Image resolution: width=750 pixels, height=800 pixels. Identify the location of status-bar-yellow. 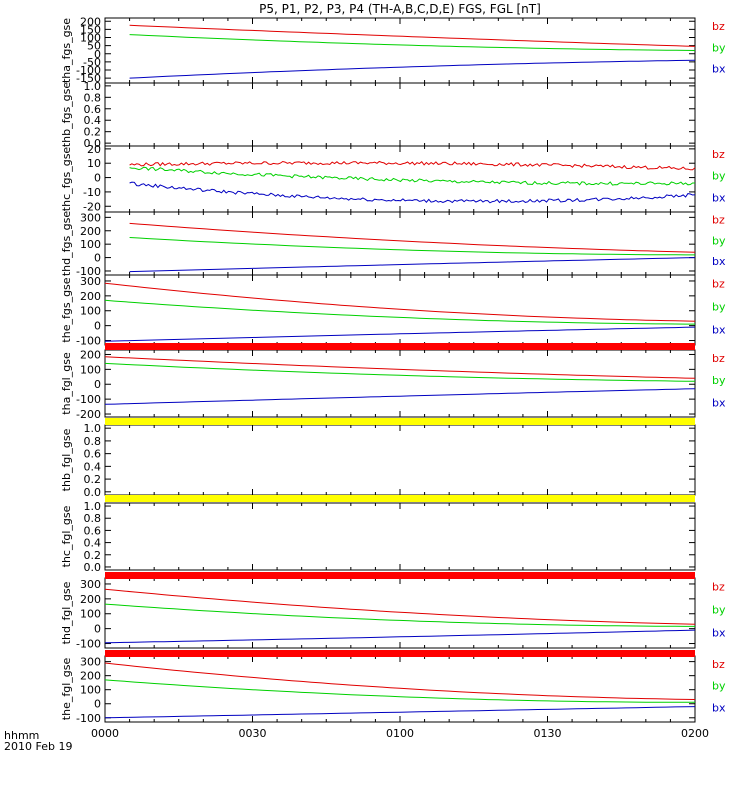
(400, 498).